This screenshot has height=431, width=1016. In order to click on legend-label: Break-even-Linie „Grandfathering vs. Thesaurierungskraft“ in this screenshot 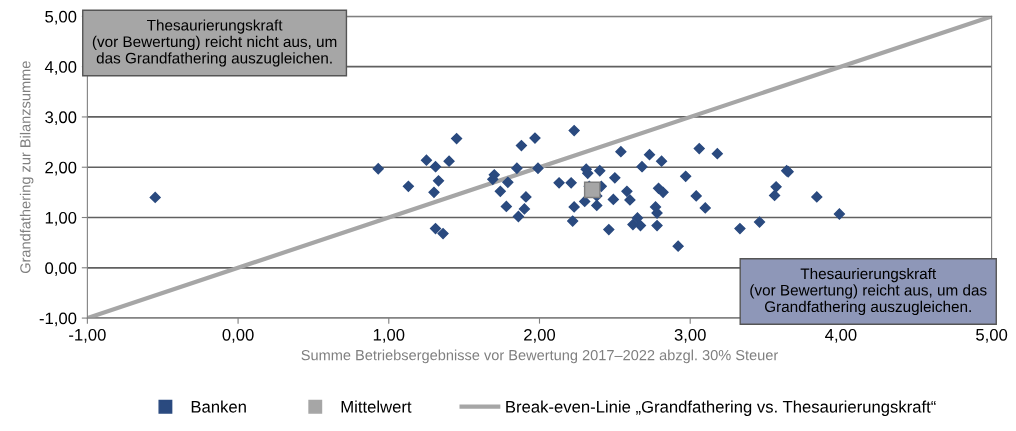, I will do `click(721, 408)`.